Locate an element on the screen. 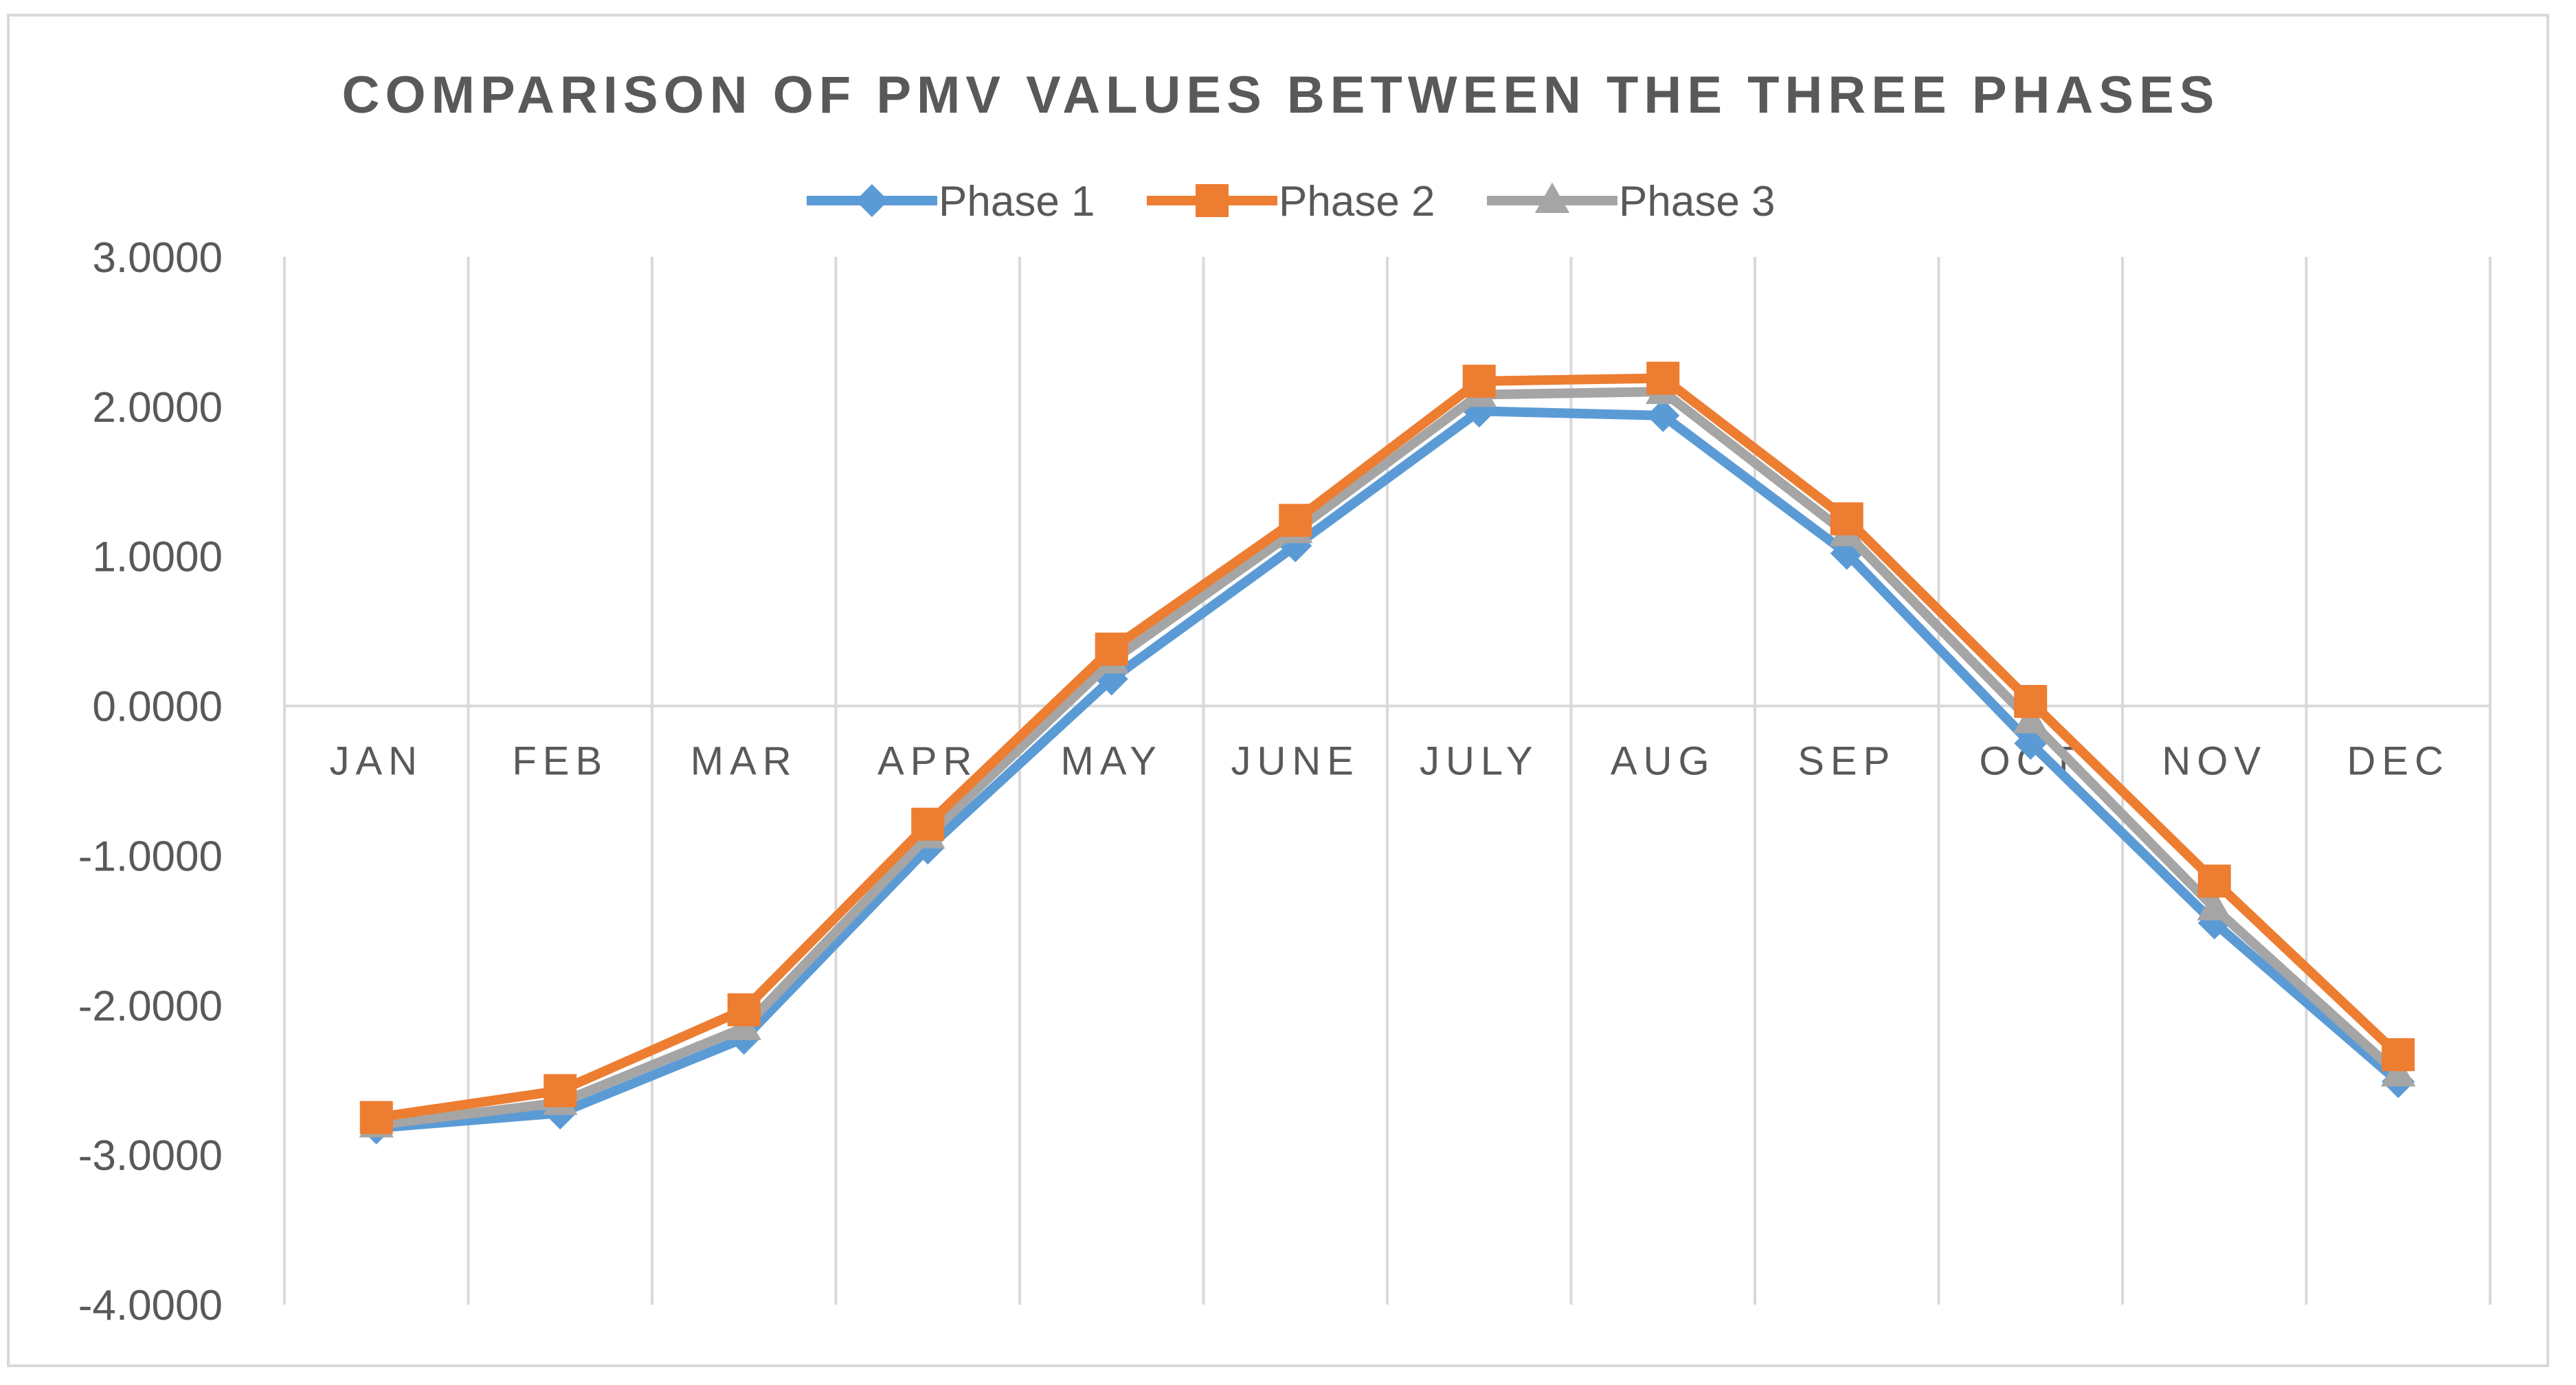 The height and width of the screenshot is (1385, 2576). x-tick-label: AUG is located at coordinates (1663, 761).